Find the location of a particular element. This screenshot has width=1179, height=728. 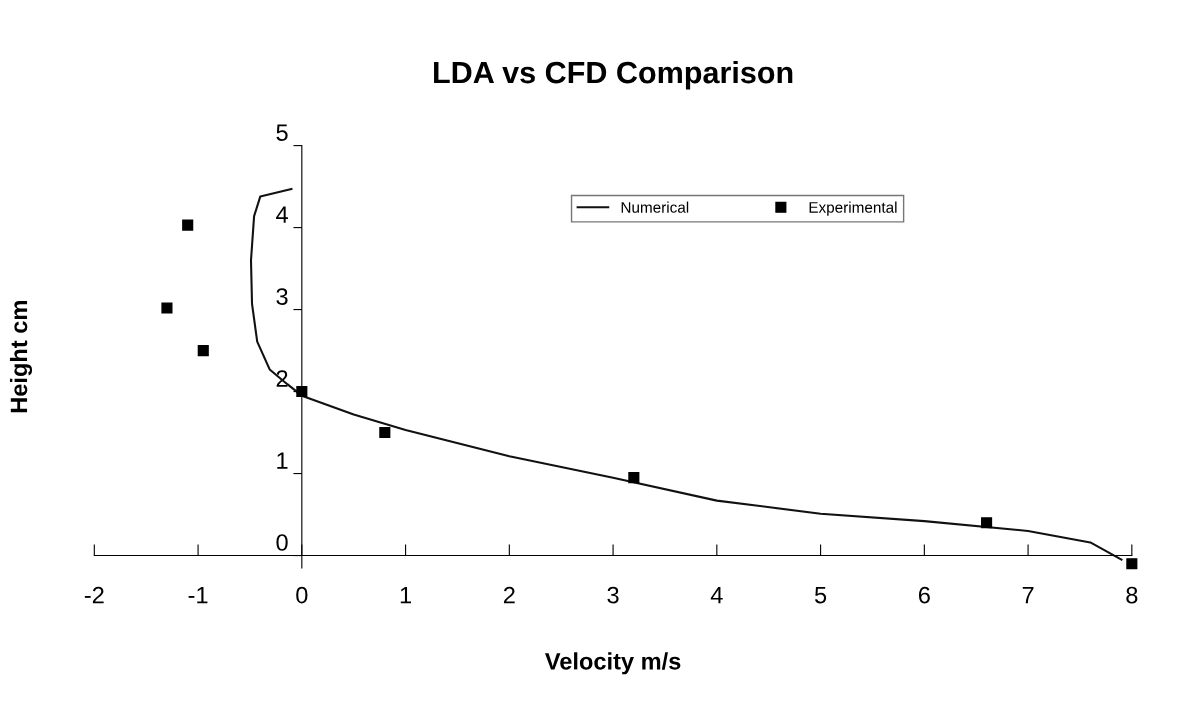

x-tick-label: 8 is located at coordinates (1132, 595).